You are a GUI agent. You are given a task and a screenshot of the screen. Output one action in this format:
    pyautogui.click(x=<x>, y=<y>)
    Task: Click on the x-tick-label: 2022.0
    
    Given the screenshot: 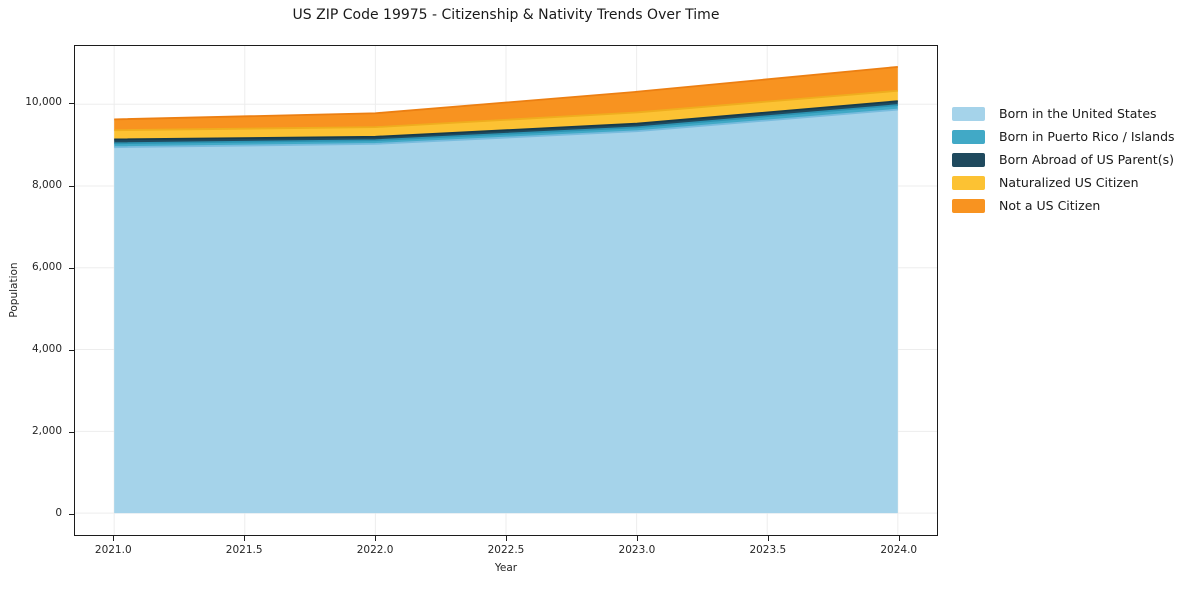 What is the action you would take?
    pyautogui.click(x=375, y=550)
    